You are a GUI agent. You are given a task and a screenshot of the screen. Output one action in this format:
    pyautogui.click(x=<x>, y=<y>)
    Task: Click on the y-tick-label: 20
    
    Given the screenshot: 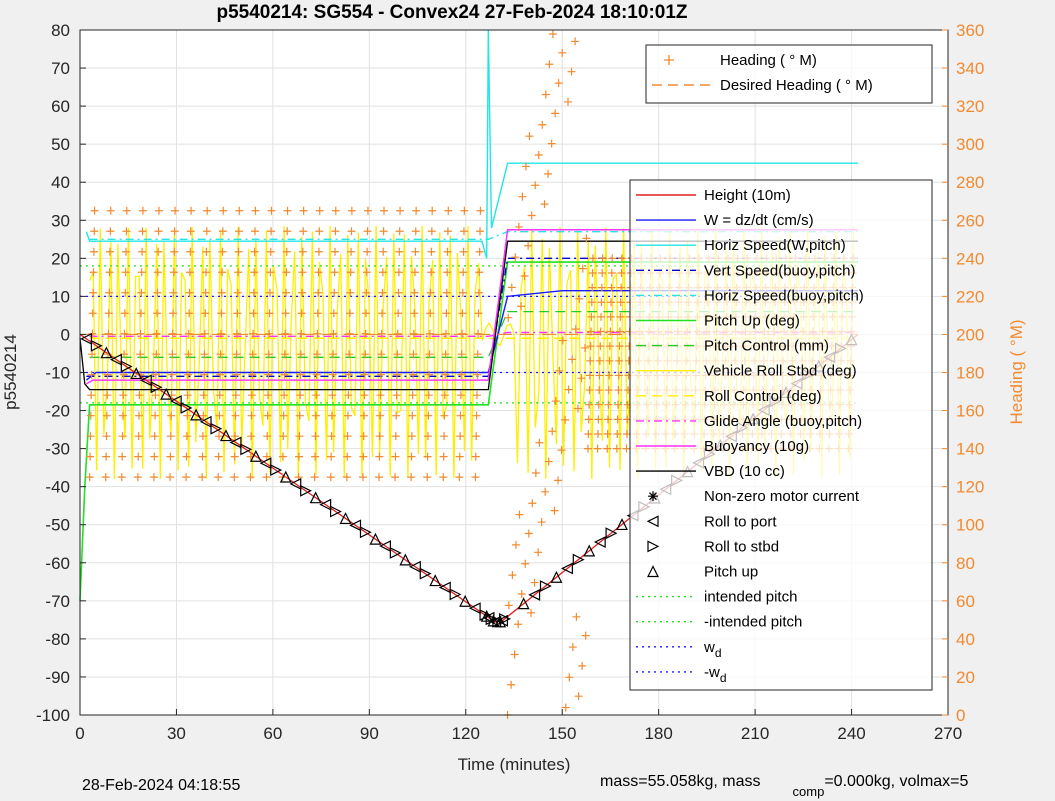 What is the action you would take?
    pyautogui.click(x=60, y=258)
    